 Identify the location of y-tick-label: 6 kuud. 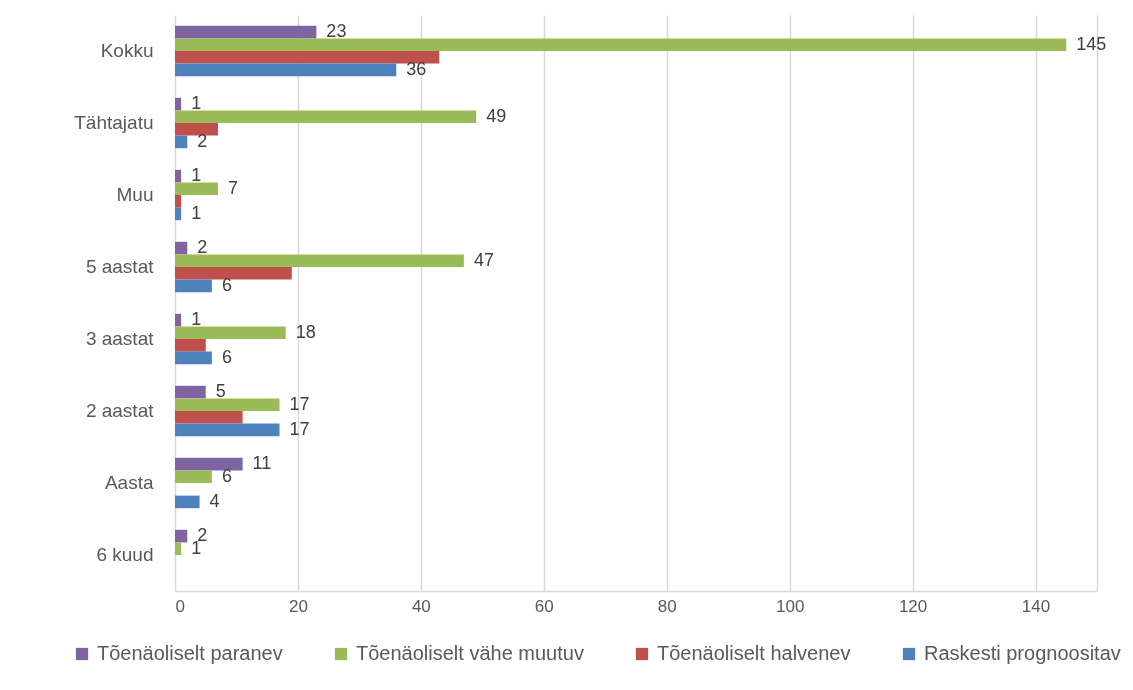
(125, 554).